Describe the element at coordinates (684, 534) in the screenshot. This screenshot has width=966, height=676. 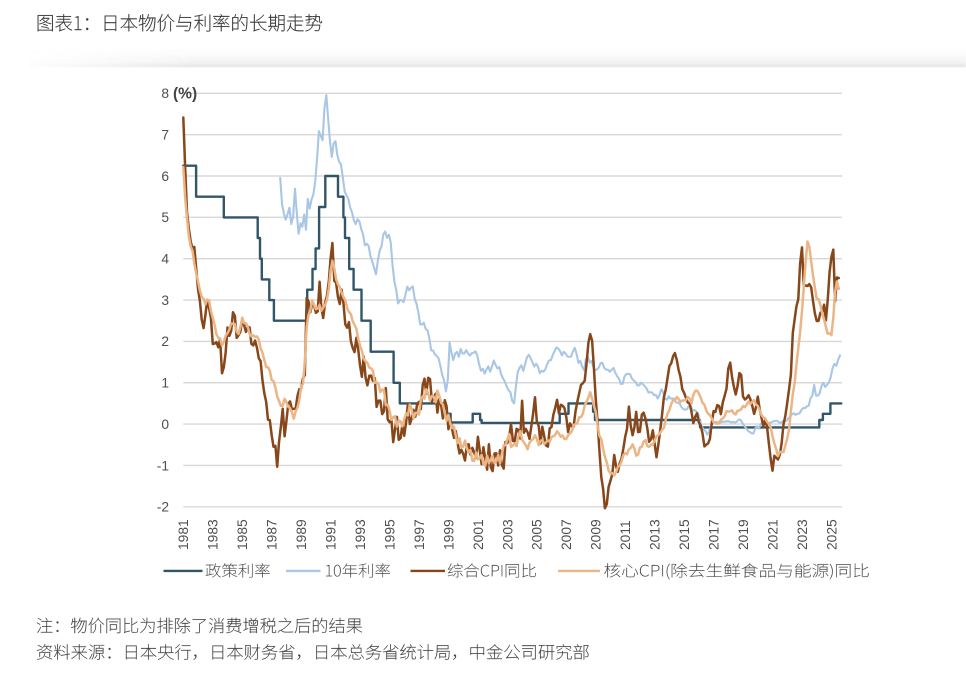
I see `svg-text: 2015` at that location.